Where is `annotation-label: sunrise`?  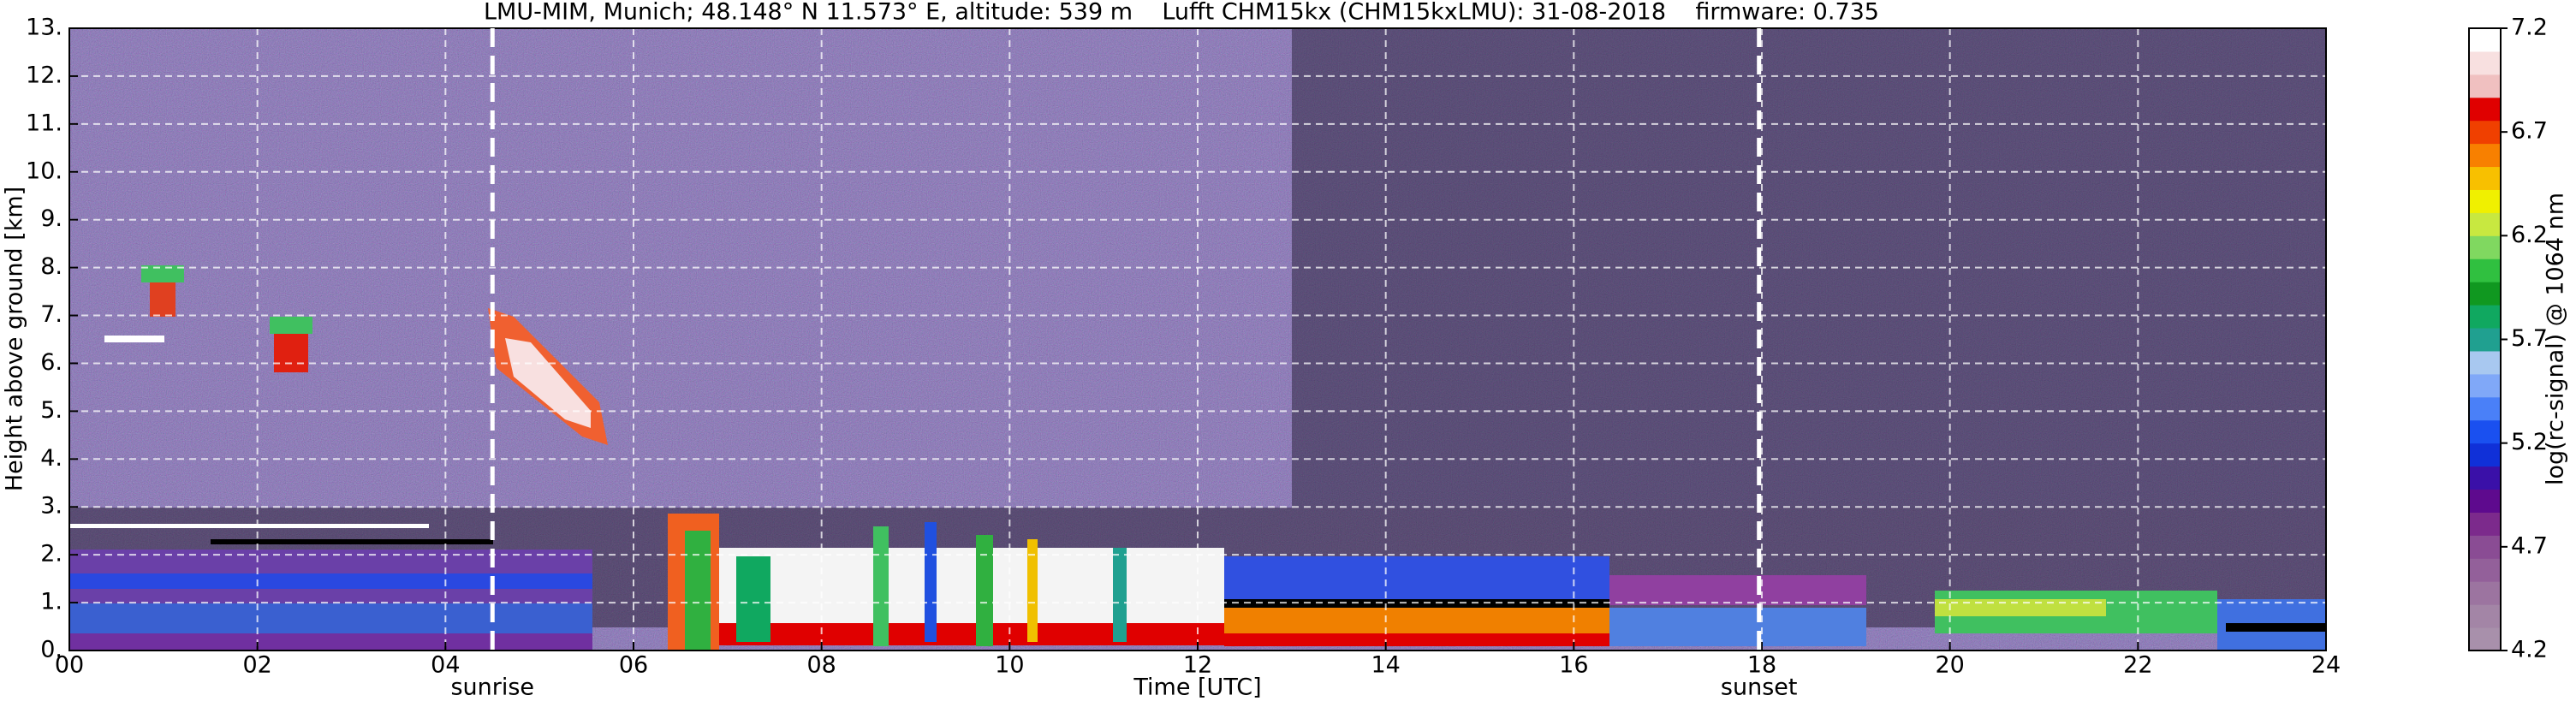 annotation-label: sunrise is located at coordinates (492, 687).